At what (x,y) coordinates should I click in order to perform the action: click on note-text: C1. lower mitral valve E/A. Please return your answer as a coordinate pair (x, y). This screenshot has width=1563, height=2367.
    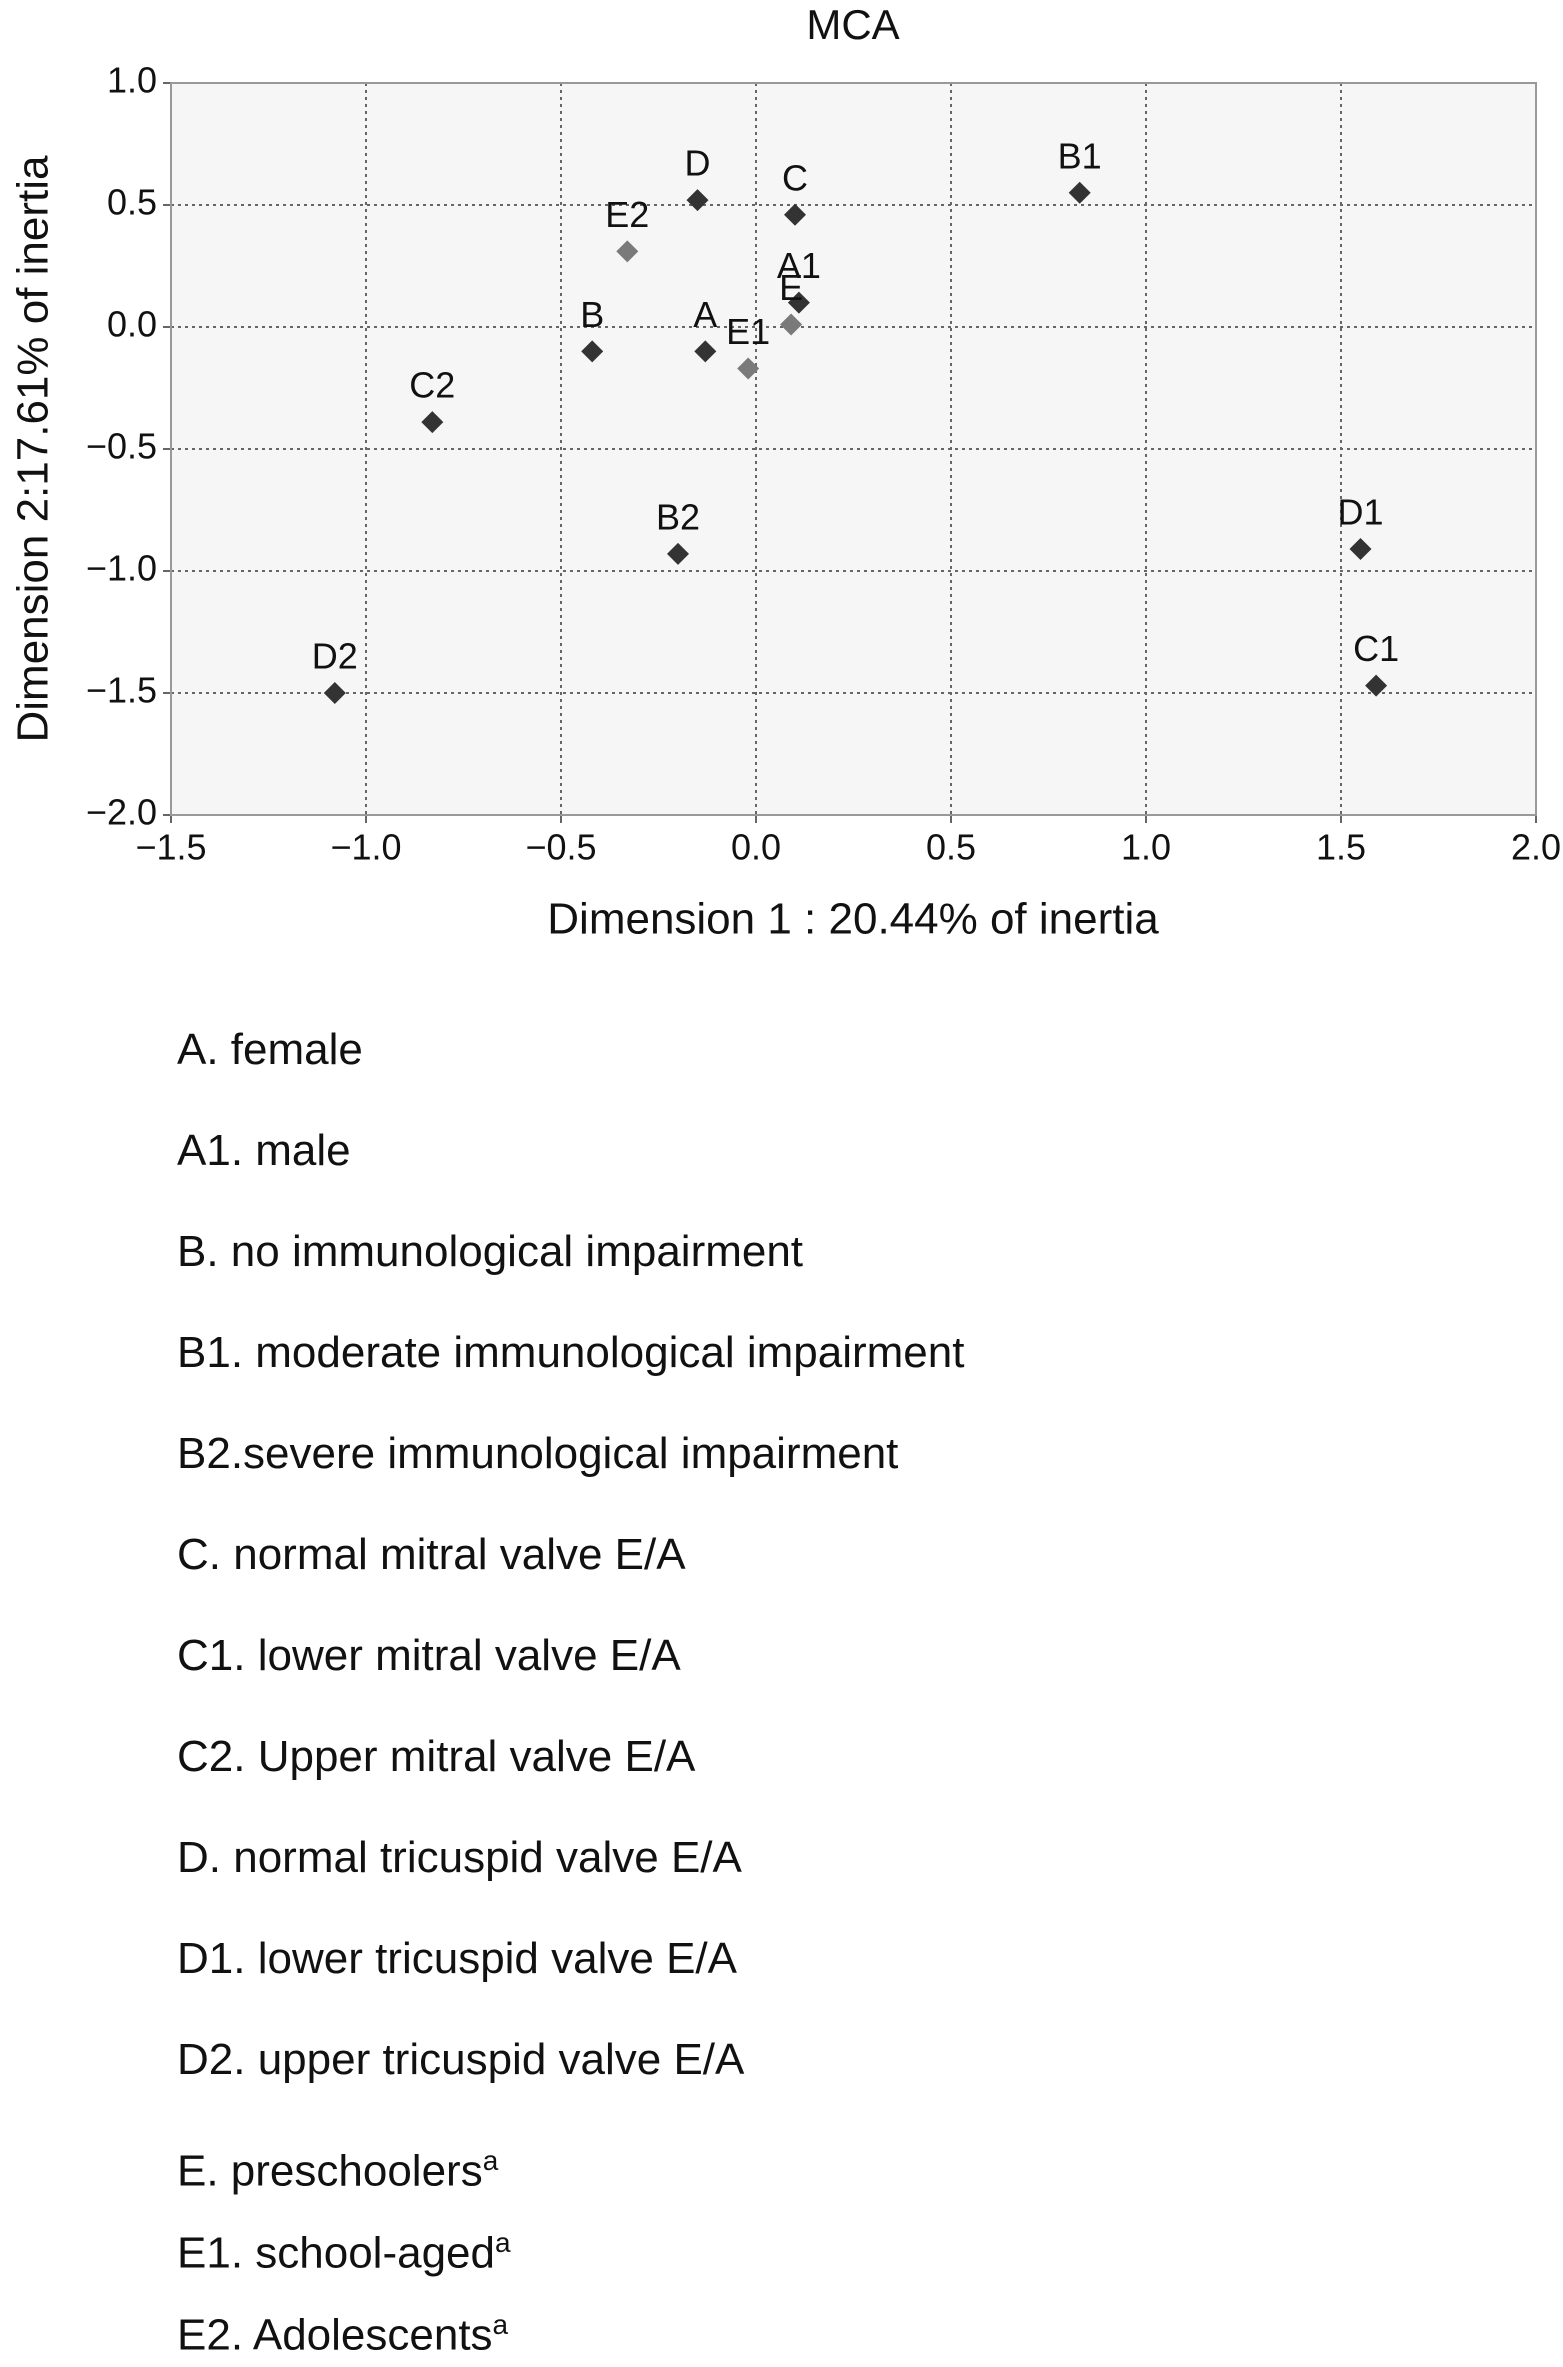
    Looking at the image, I should click on (429, 1655).